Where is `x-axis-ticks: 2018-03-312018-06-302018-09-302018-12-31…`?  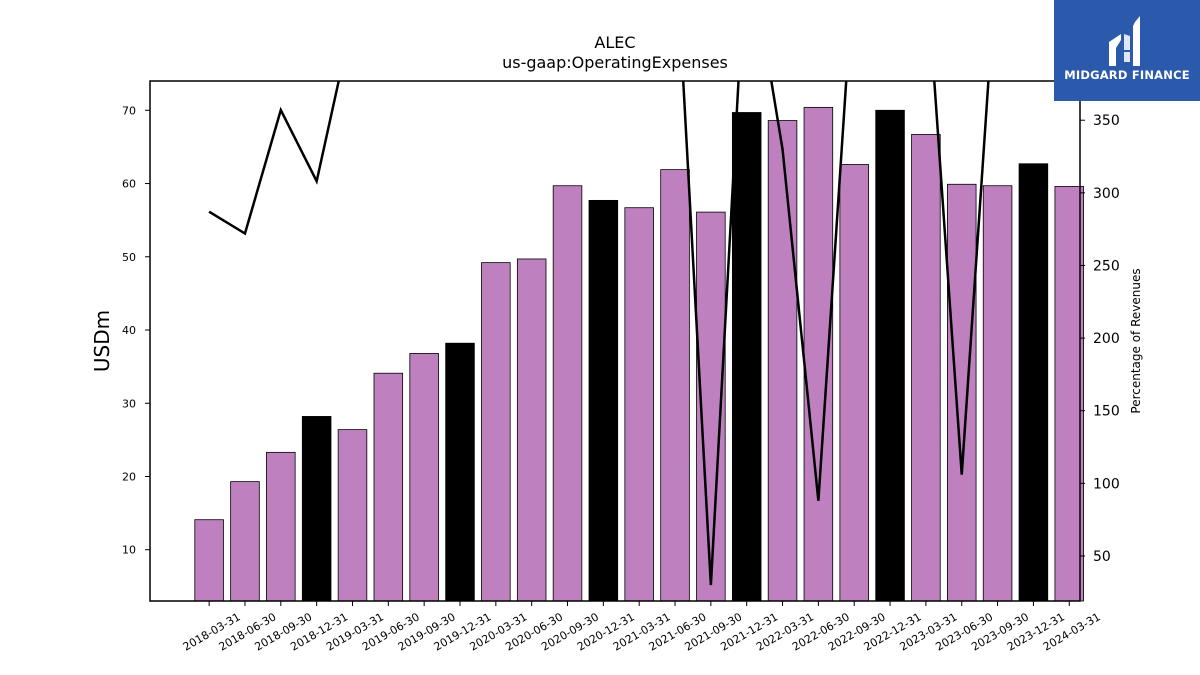 x-axis-ticks: 2018-03-312018-06-302018-09-302018-12-31… is located at coordinates (642, 627).